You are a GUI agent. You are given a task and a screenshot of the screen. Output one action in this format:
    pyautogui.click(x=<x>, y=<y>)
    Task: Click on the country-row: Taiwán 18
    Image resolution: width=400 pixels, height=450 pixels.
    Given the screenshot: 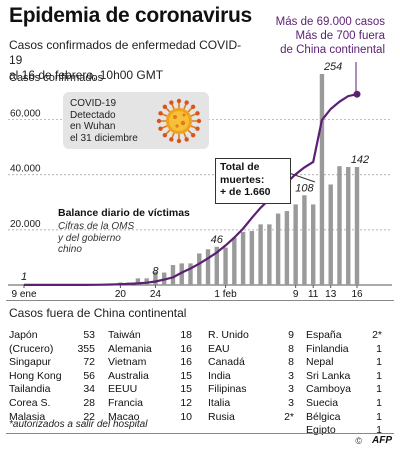 What is the action you would take?
    pyautogui.click(x=150, y=336)
    